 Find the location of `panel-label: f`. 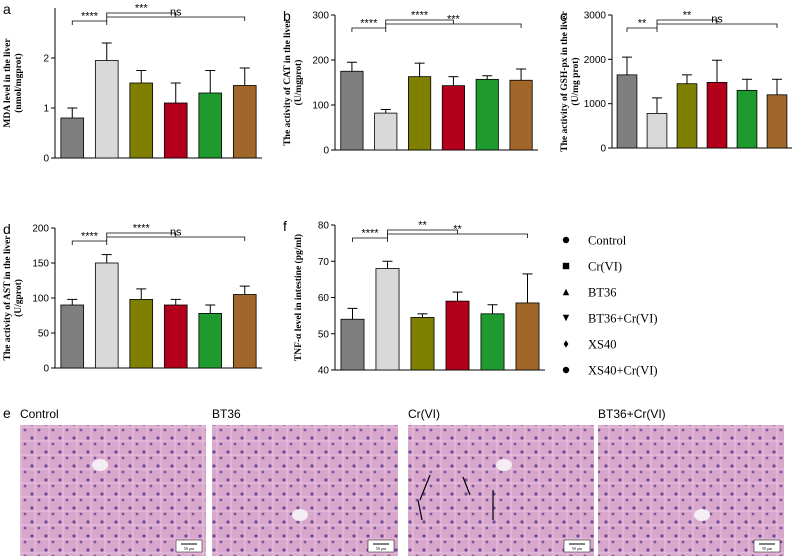

panel-label: f is located at coordinates (285, 226).